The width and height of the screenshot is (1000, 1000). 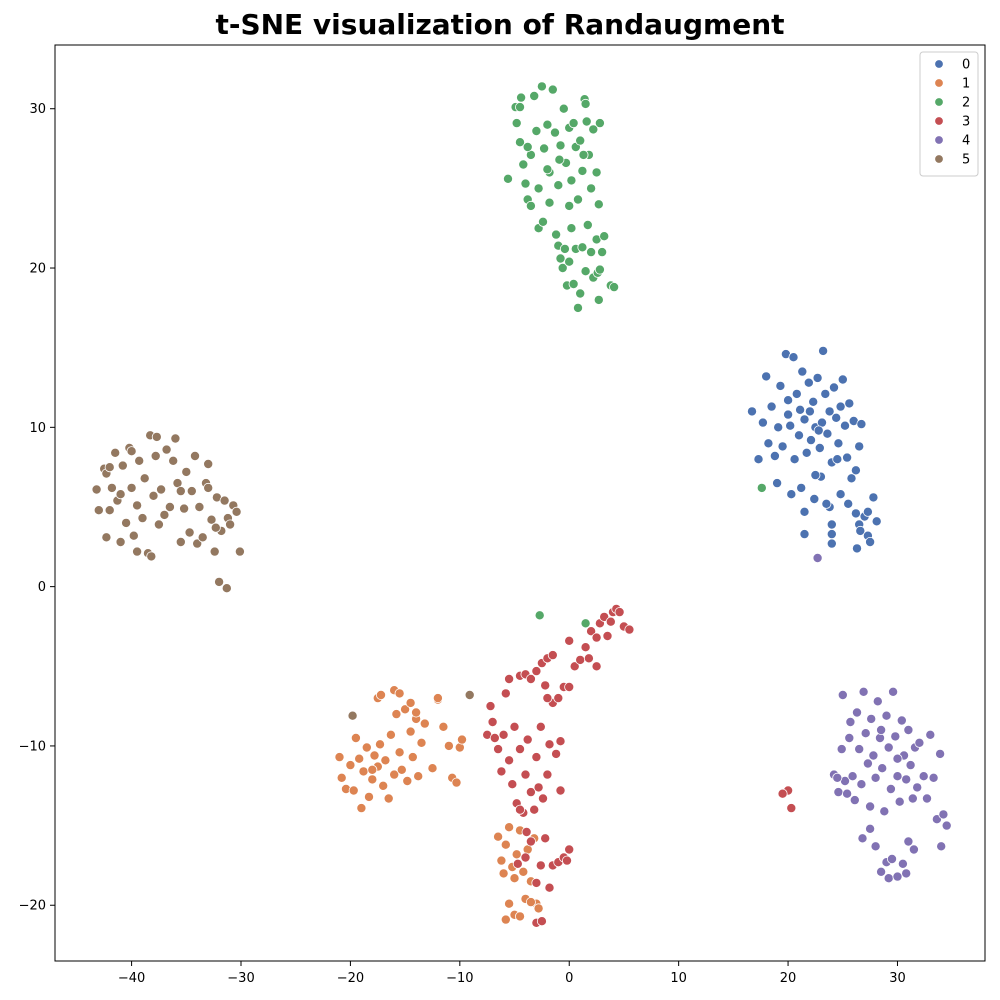 I want to click on legend: 0 1 2 3 4 5, so click(x=949, y=114).